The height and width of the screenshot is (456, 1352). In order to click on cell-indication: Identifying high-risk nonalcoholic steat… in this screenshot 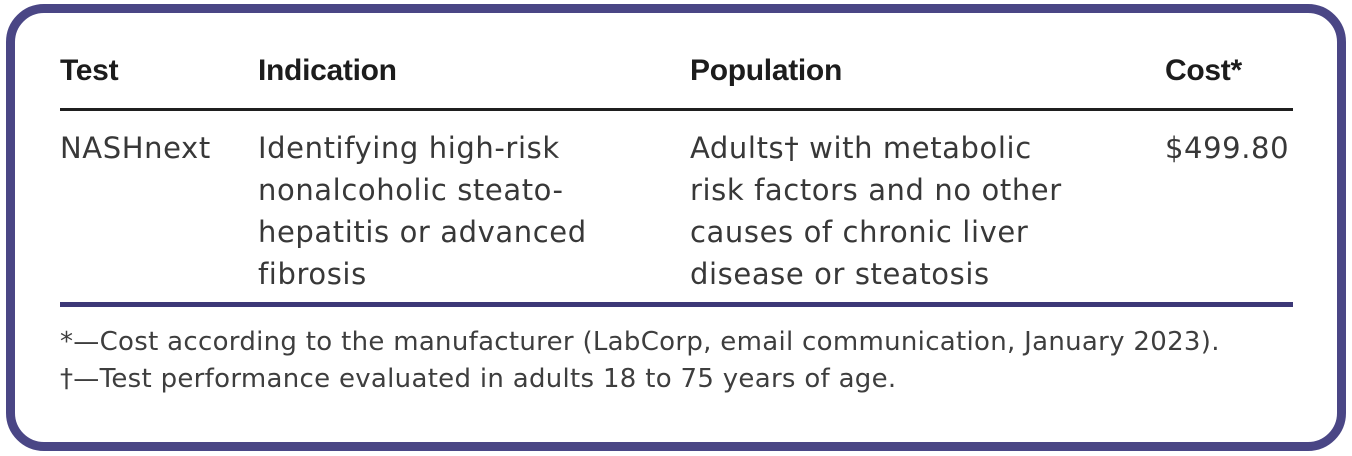, I will do `click(422, 211)`.